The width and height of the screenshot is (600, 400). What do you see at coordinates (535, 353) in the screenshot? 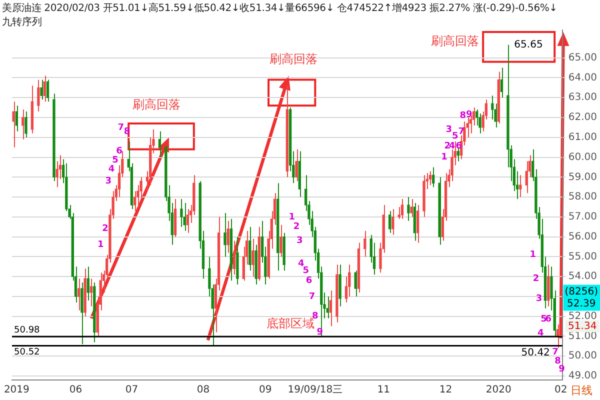
I see `annotation: 50.42` at bounding box center [535, 353].